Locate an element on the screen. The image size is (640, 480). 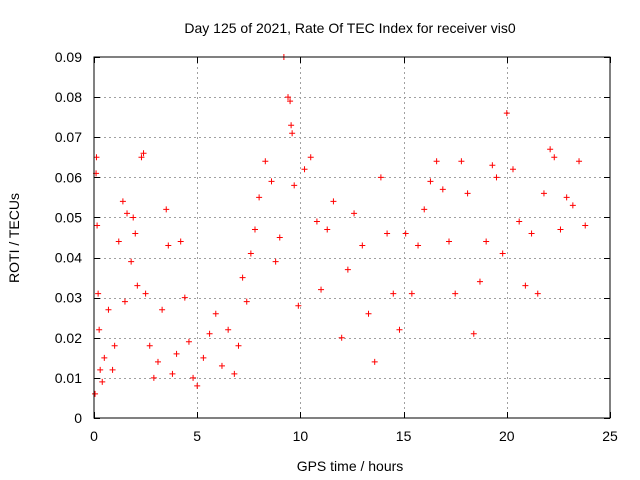
y-tick-label: 0.01 is located at coordinates (68, 378).